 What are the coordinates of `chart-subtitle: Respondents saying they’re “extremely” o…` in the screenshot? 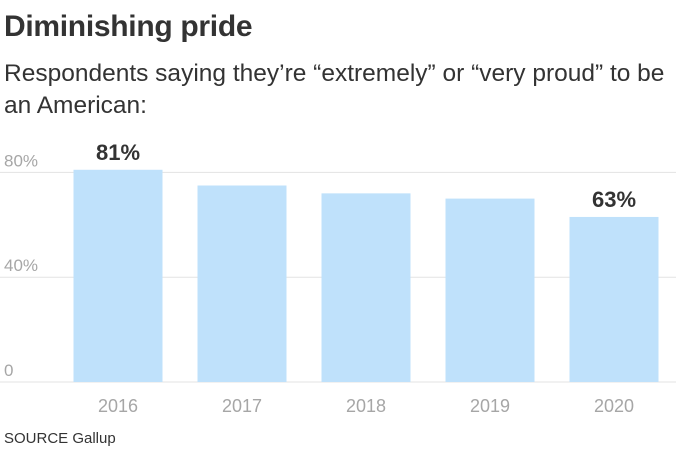 It's located at (334, 89).